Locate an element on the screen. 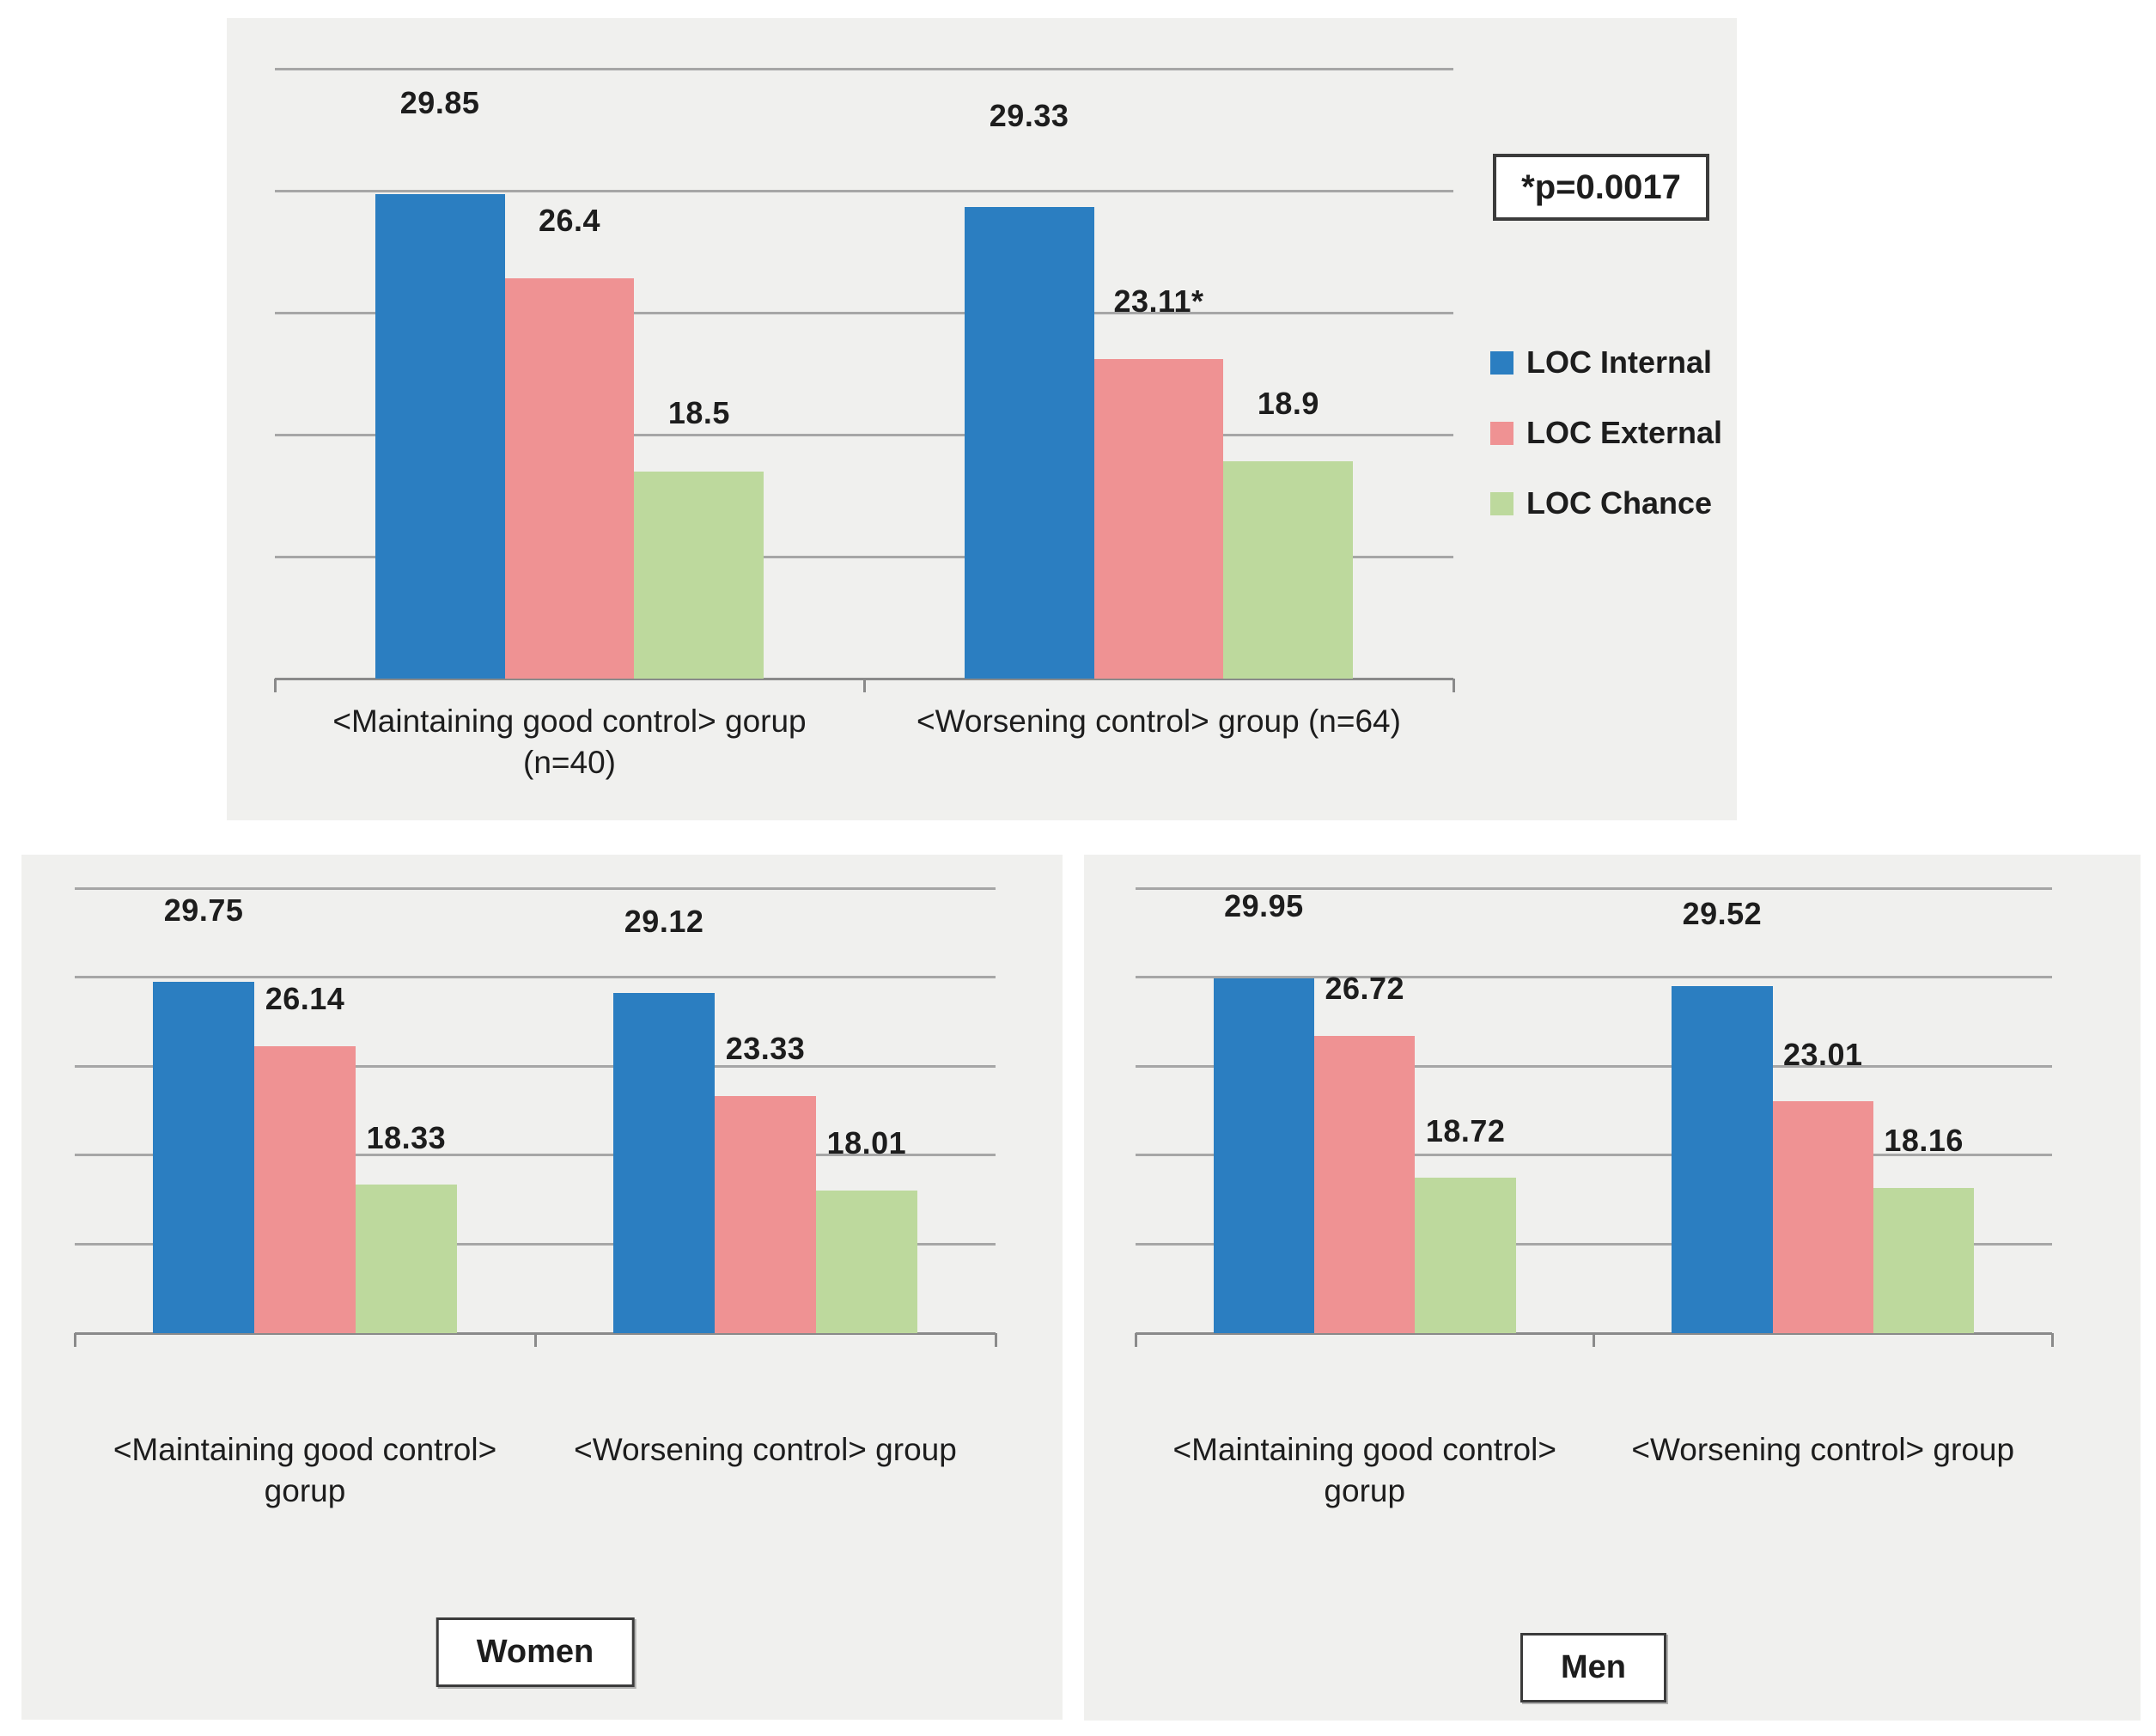 This screenshot has height=1736, width=2156. legend: LOC Internal LOC External LOC Chance is located at coordinates (1606, 432).